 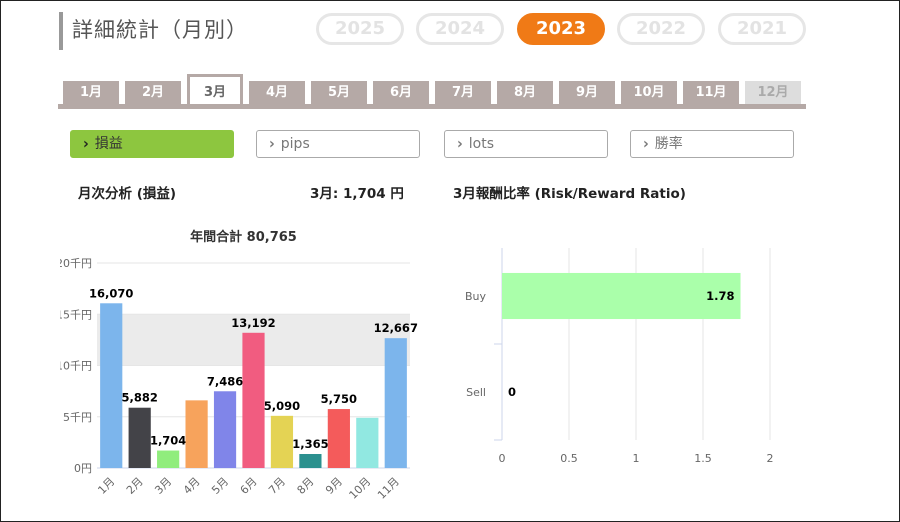 I want to click on x-tick-label: 1, so click(x=636, y=458).